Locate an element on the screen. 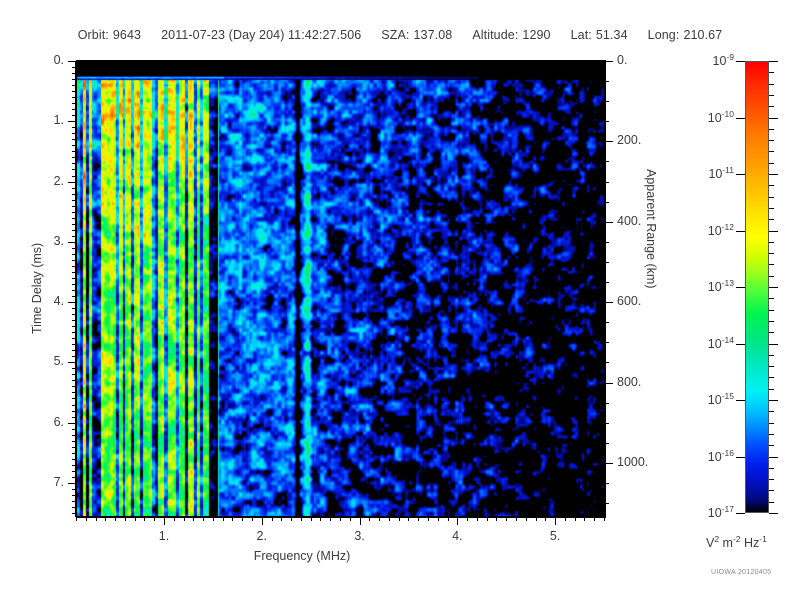 Image resolution: width=800 pixels, height=600 pixels. x-axis-tick-label: 5. is located at coordinates (555, 536).